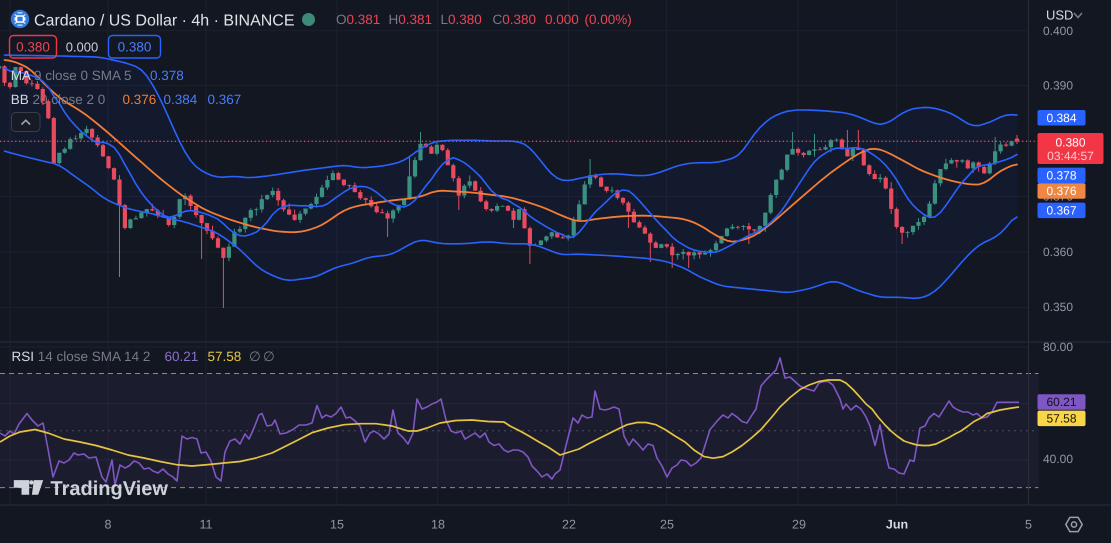 The height and width of the screenshot is (543, 1111). I want to click on svg-text: 29, so click(799, 525).